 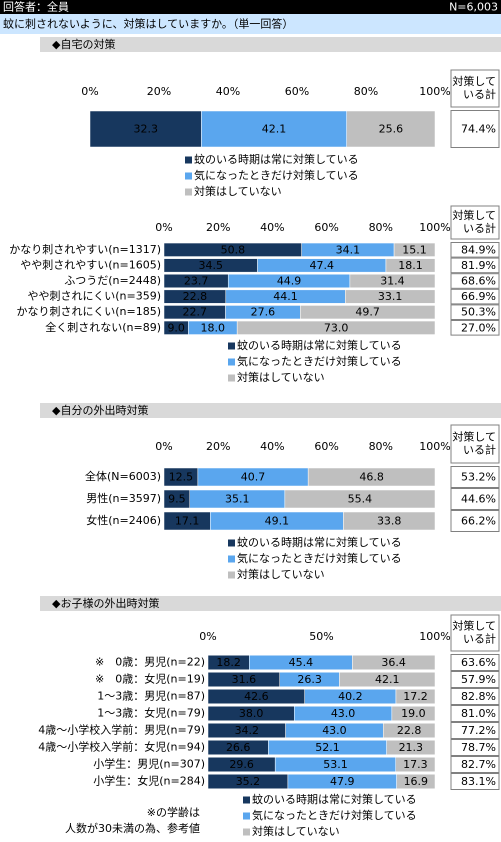 I want to click on total-value: 82.7%, so click(x=478, y=764).